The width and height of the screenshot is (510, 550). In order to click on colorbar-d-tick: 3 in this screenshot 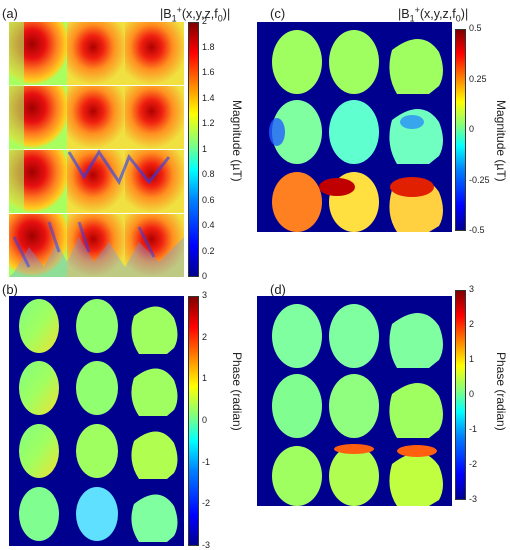, I will do `click(472, 289)`.